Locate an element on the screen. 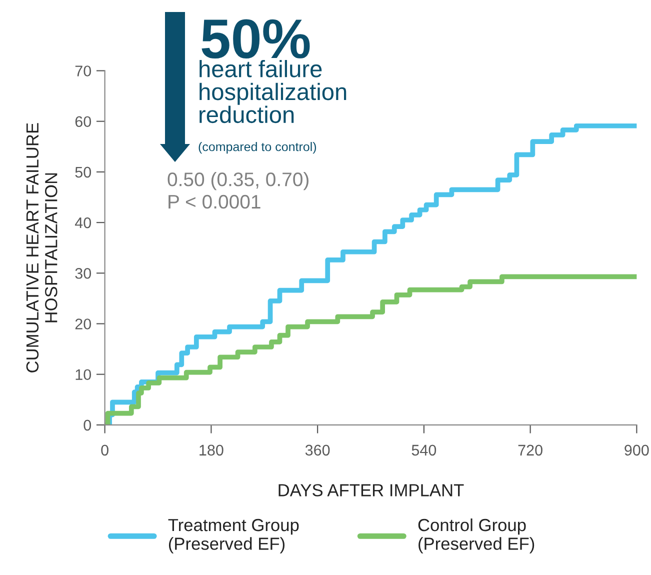 This screenshot has width=651, height=575. y-tick-label: 20 is located at coordinates (83, 324).